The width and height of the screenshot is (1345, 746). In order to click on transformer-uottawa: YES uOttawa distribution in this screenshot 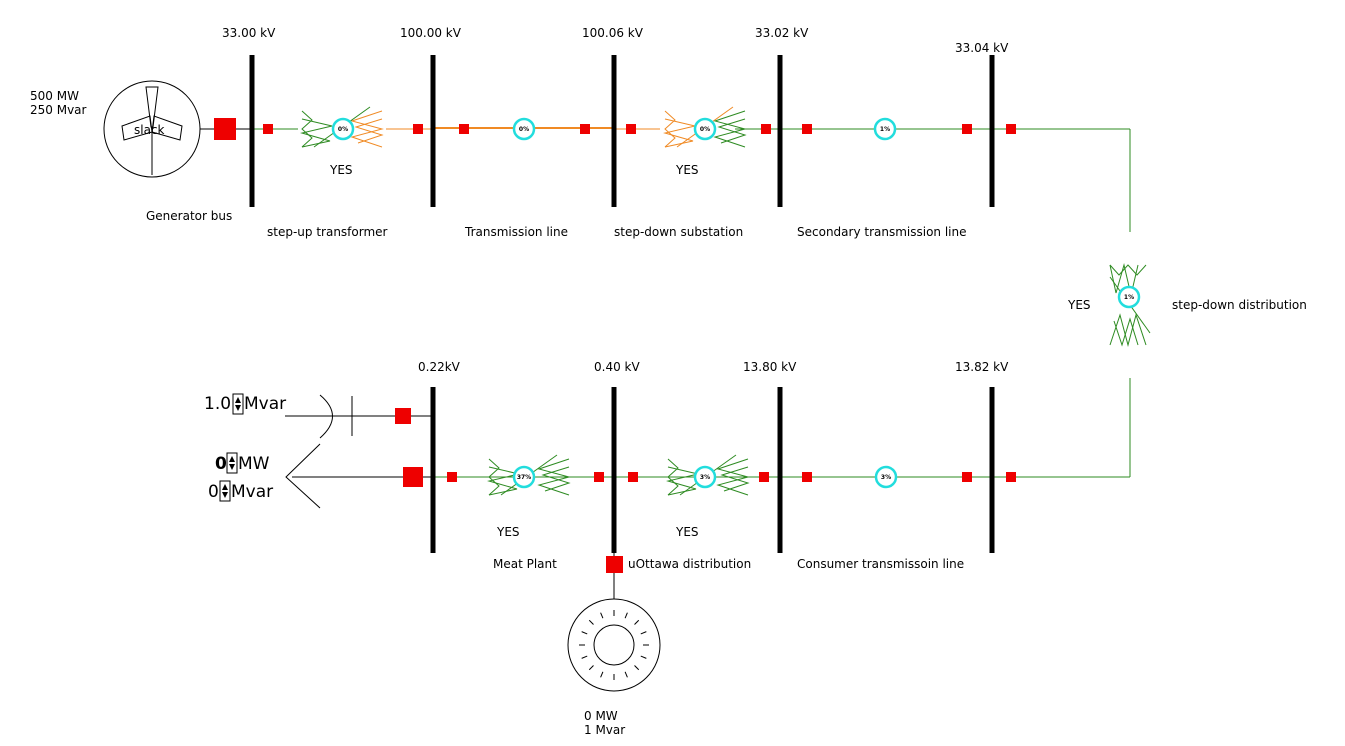, I will do `click(689, 512)`.